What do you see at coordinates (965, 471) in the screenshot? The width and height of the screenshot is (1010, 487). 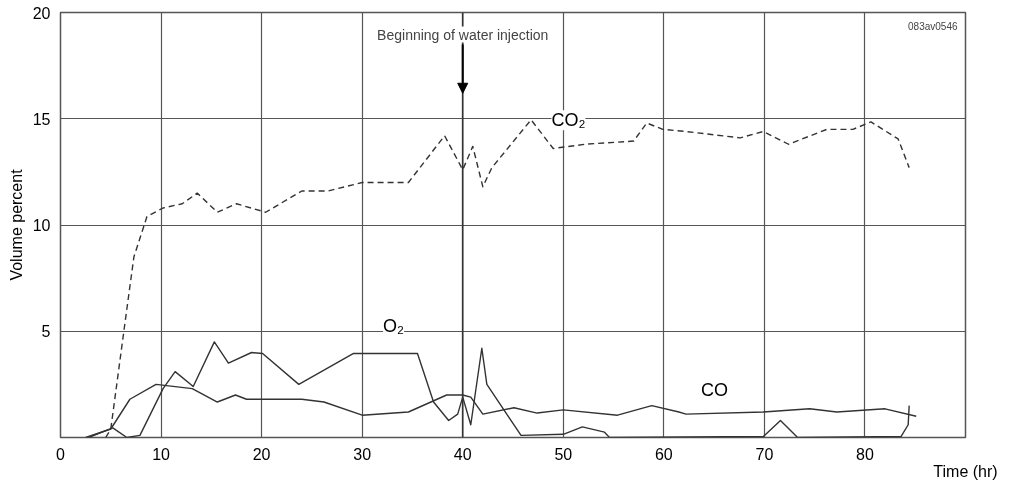 I see `x-axis-title: Time (hr)` at bounding box center [965, 471].